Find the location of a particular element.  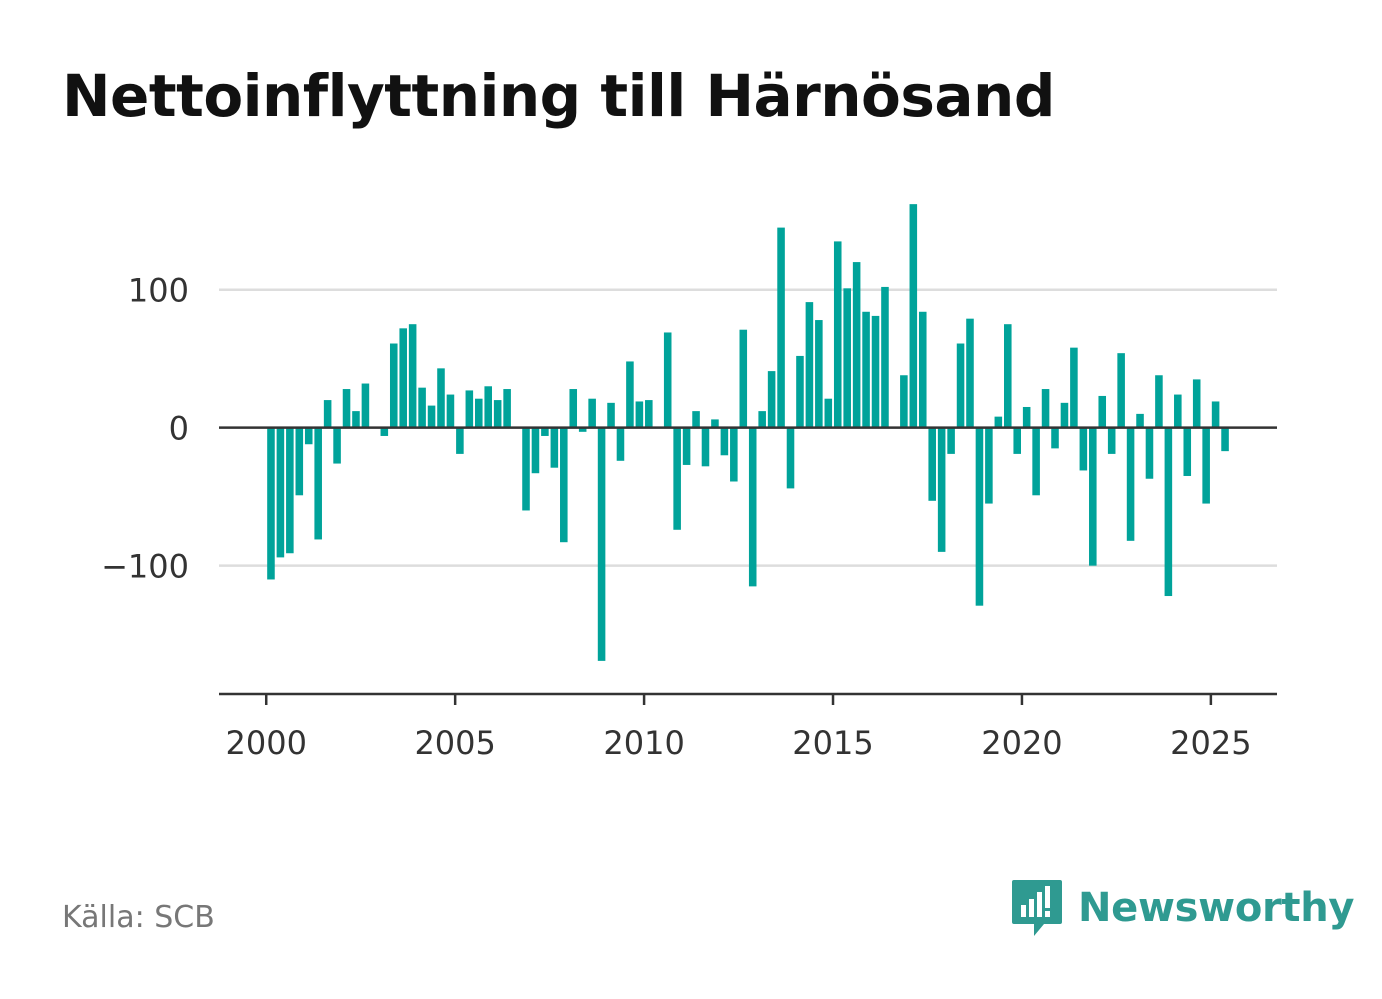

y-axis-tick-labels: 100 0 −100 is located at coordinates (145, 429).